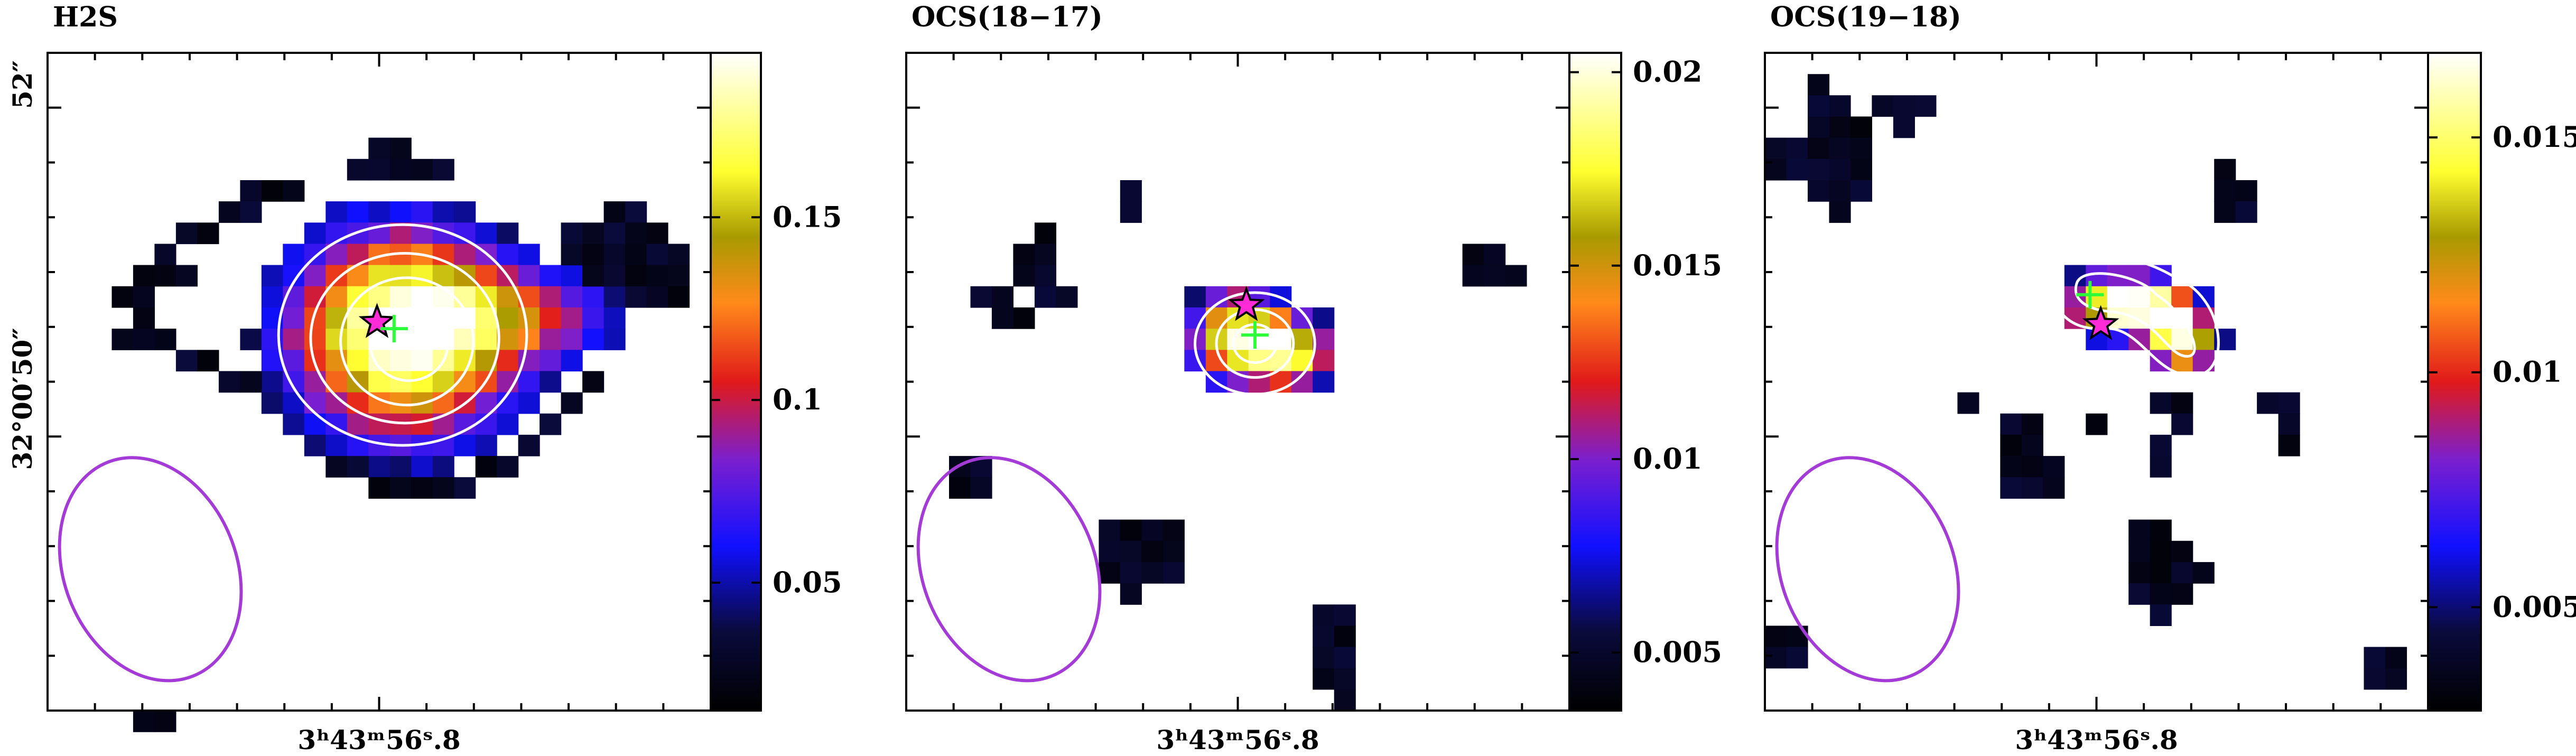 Image resolution: width=2576 pixels, height=756 pixels. I want to click on panel-title: H2S, so click(85, 17).